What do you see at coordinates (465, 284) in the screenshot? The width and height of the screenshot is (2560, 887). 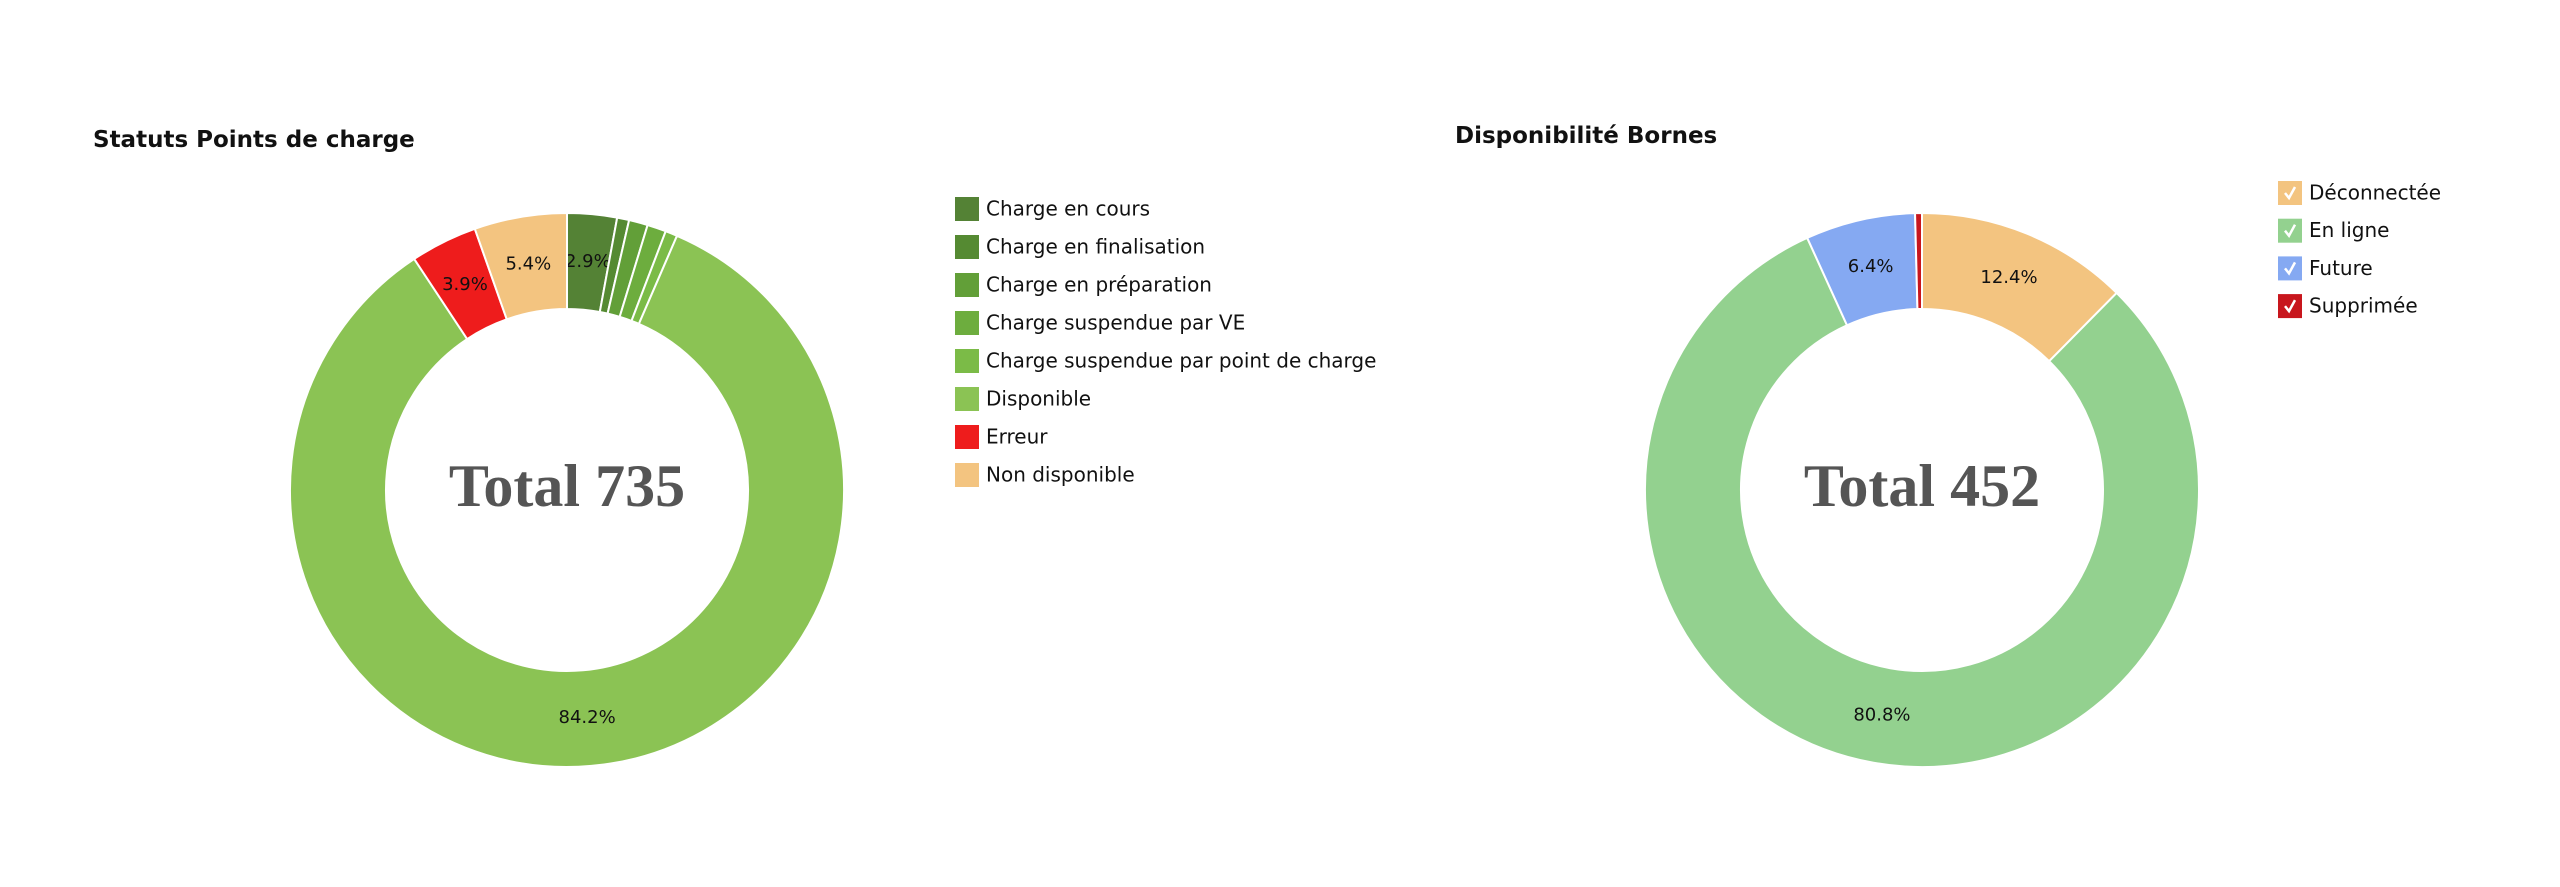 I see `data-label: 3.9%` at bounding box center [465, 284].